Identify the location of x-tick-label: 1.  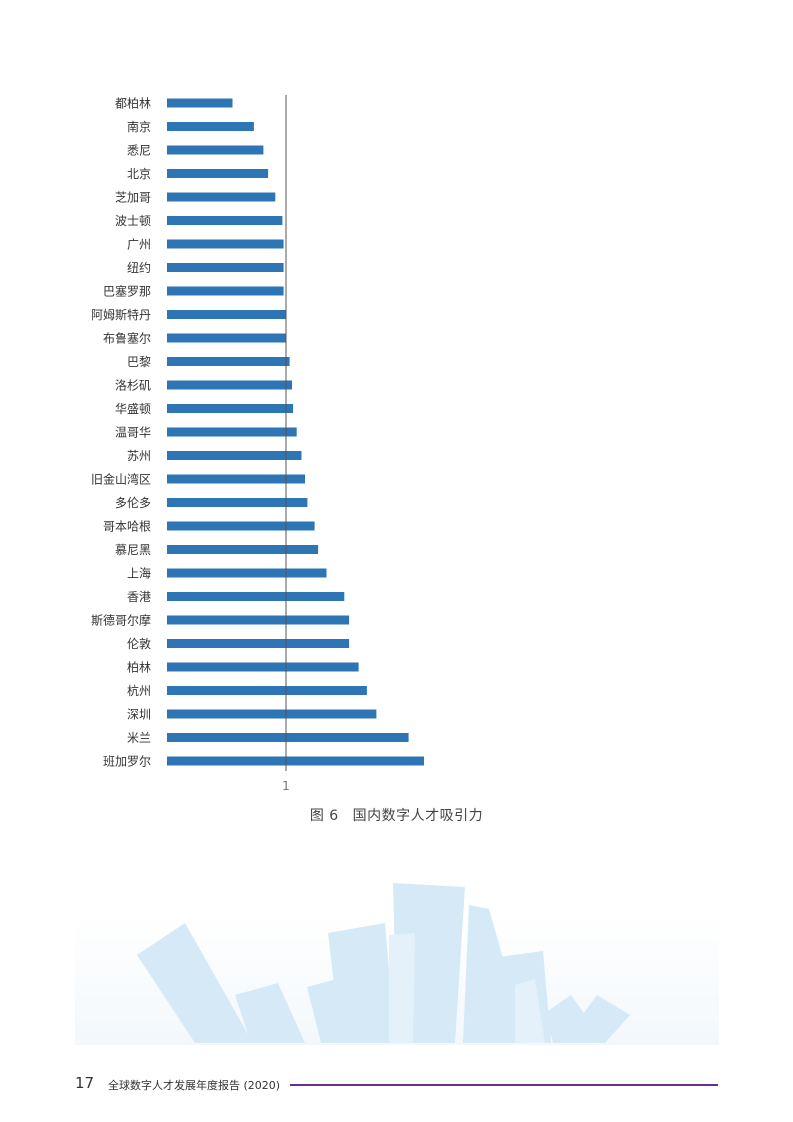
(286, 786).